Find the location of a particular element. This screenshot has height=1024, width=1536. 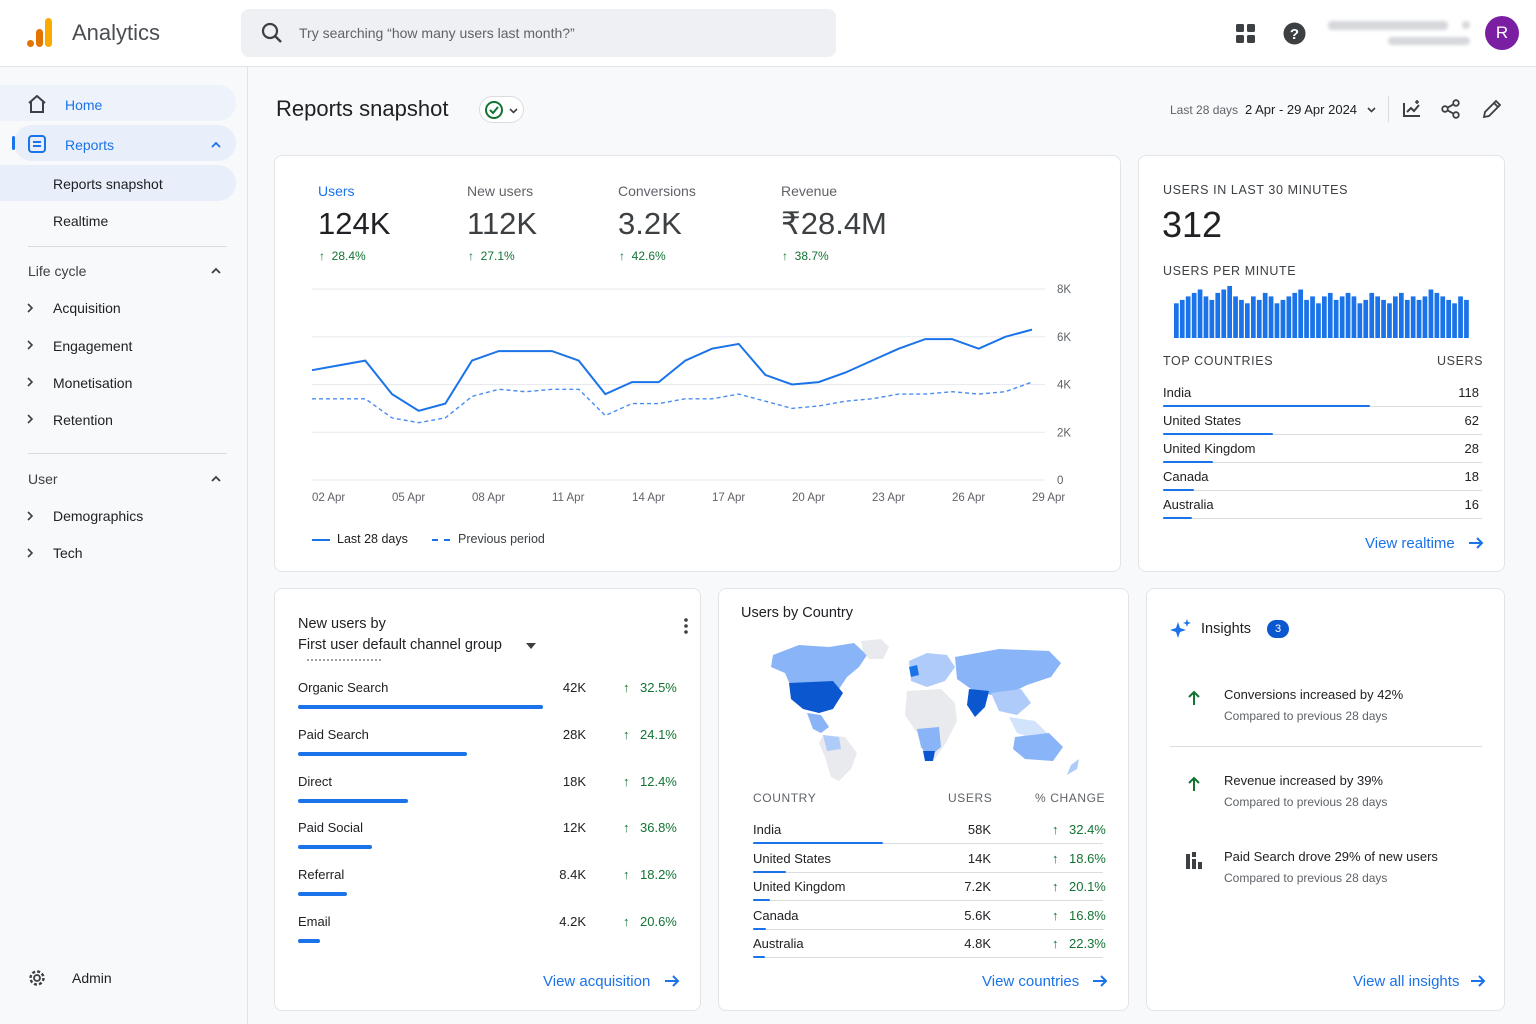

view-all-insights-label: View all insights is located at coordinates (1406, 981).